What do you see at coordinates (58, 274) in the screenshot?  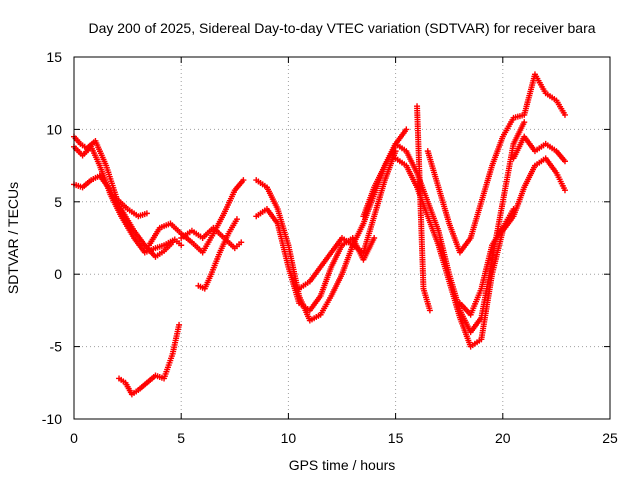 I see `y-tick-label: 0` at bounding box center [58, 274].